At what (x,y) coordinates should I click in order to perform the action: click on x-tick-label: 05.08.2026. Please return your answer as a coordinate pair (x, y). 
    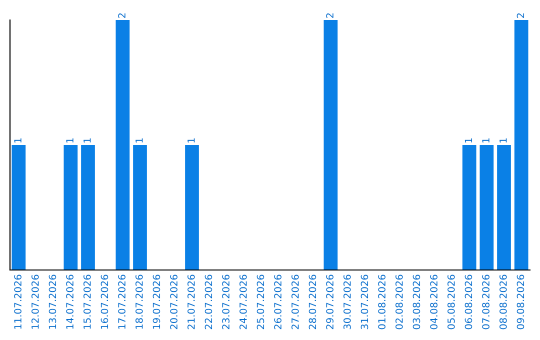
    Looking at the image, I should click on (451, 302).